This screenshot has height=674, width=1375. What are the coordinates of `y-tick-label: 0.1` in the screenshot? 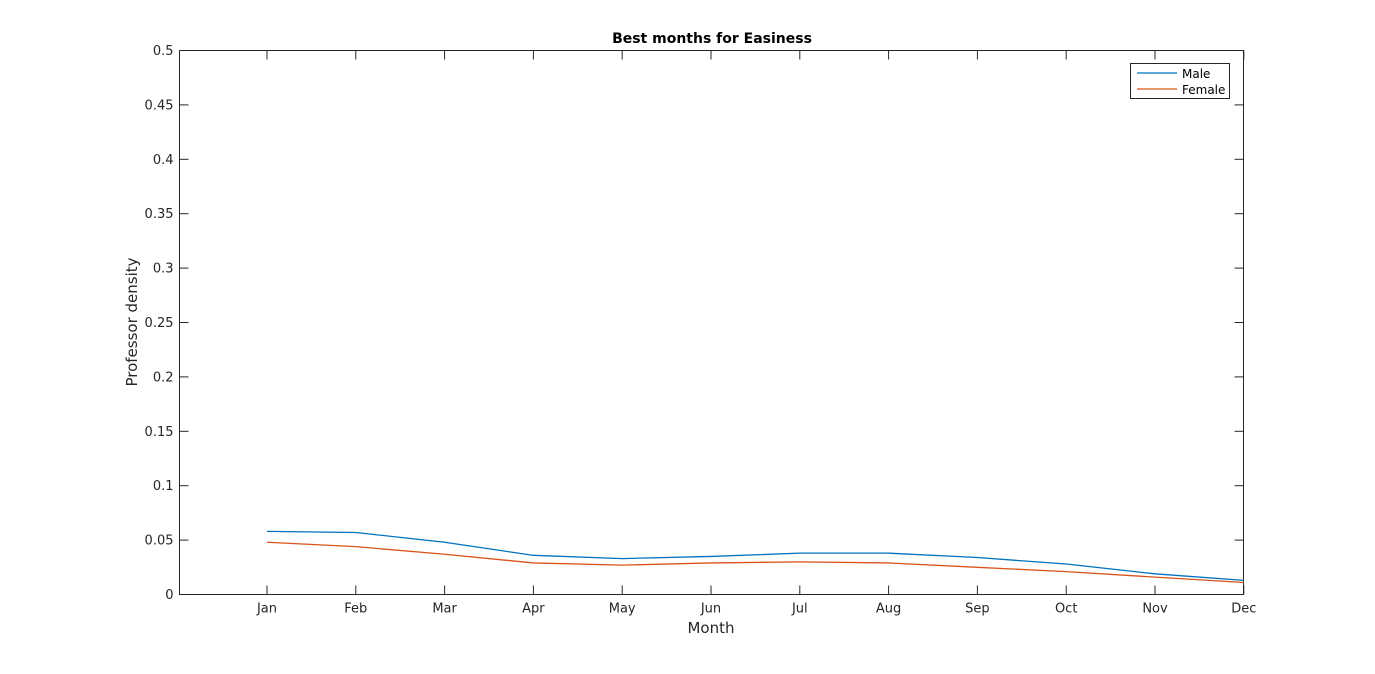 It's located at (163, 486).